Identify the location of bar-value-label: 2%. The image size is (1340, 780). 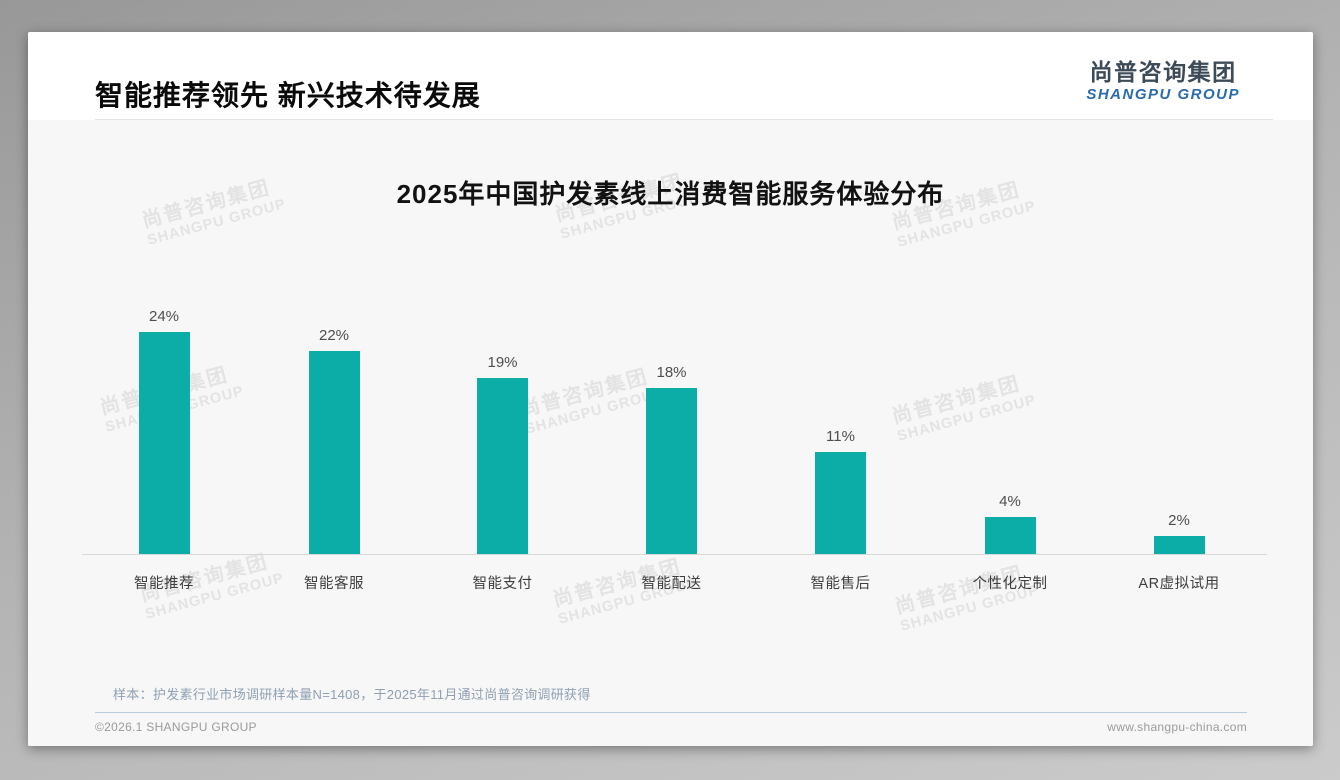
(1179, 520).